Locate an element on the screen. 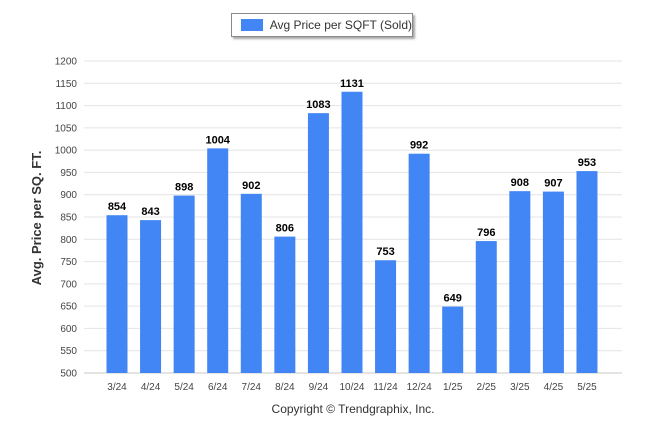  x-tick-label: 10/24 is located at coordinates (351, 387).